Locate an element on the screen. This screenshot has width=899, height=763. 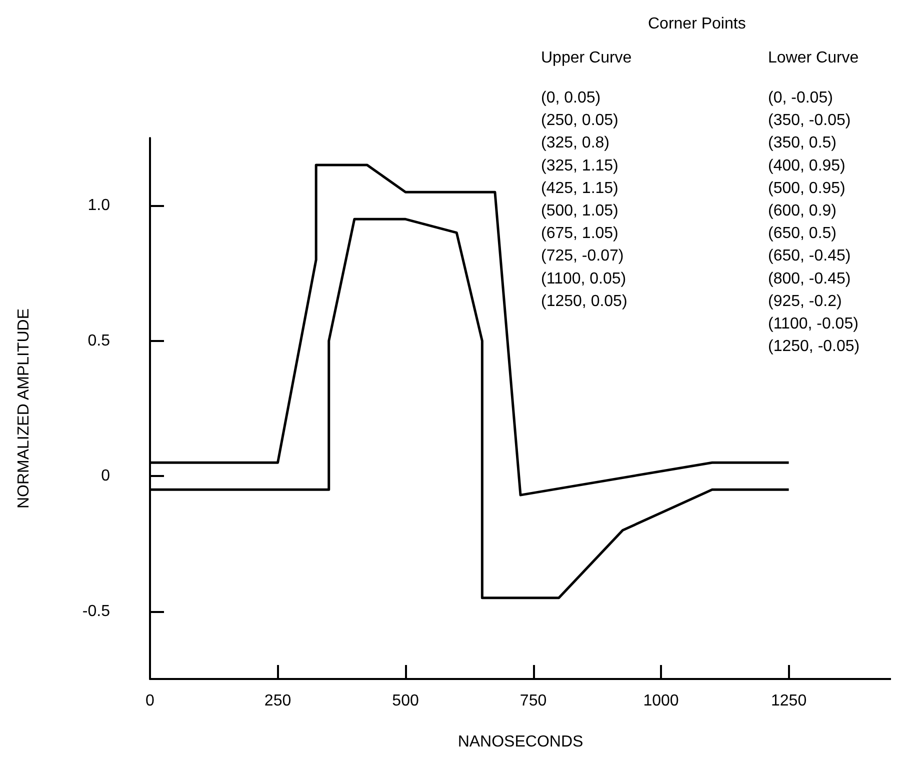
y-tick-label: 0 is located at coordinates (105, 476).